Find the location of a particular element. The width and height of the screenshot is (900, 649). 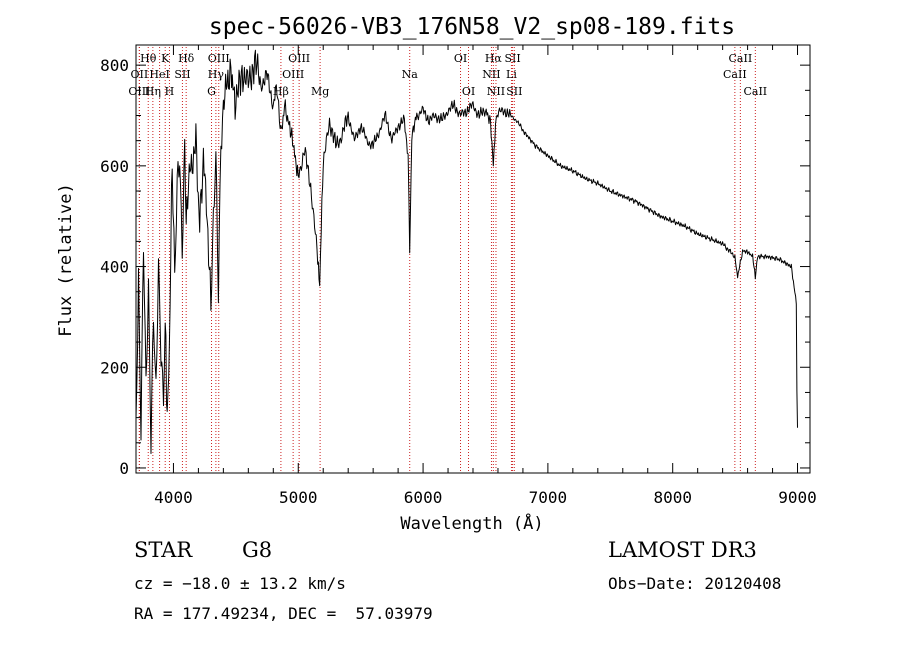

x-axis-label: Wavelength (Å) is located at coordinates (471, 523).